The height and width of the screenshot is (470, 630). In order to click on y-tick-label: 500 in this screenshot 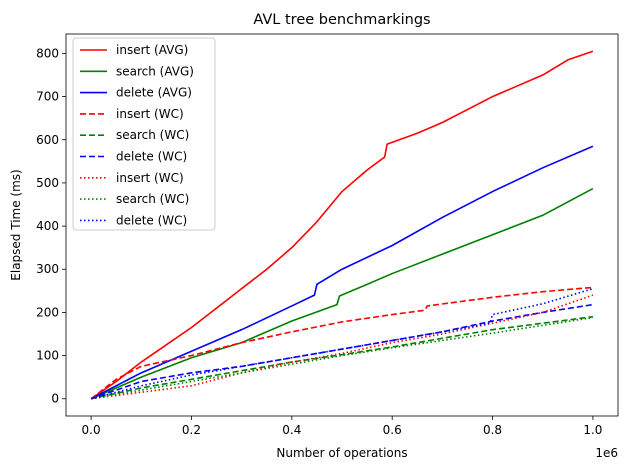, I will do `click(47, 183)`.